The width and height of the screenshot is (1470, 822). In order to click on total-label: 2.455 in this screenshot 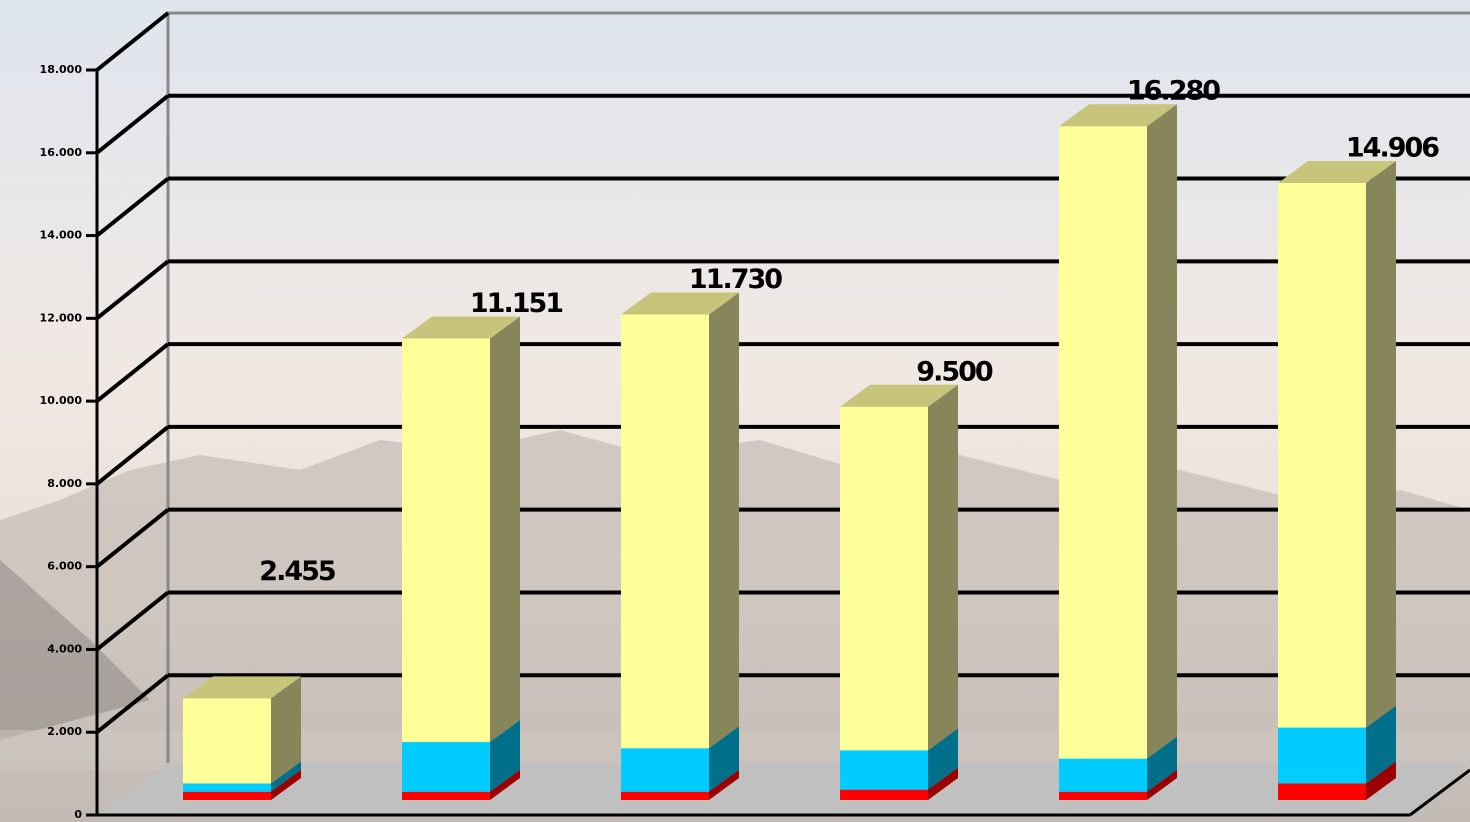, I will do `click(297, 571)`.